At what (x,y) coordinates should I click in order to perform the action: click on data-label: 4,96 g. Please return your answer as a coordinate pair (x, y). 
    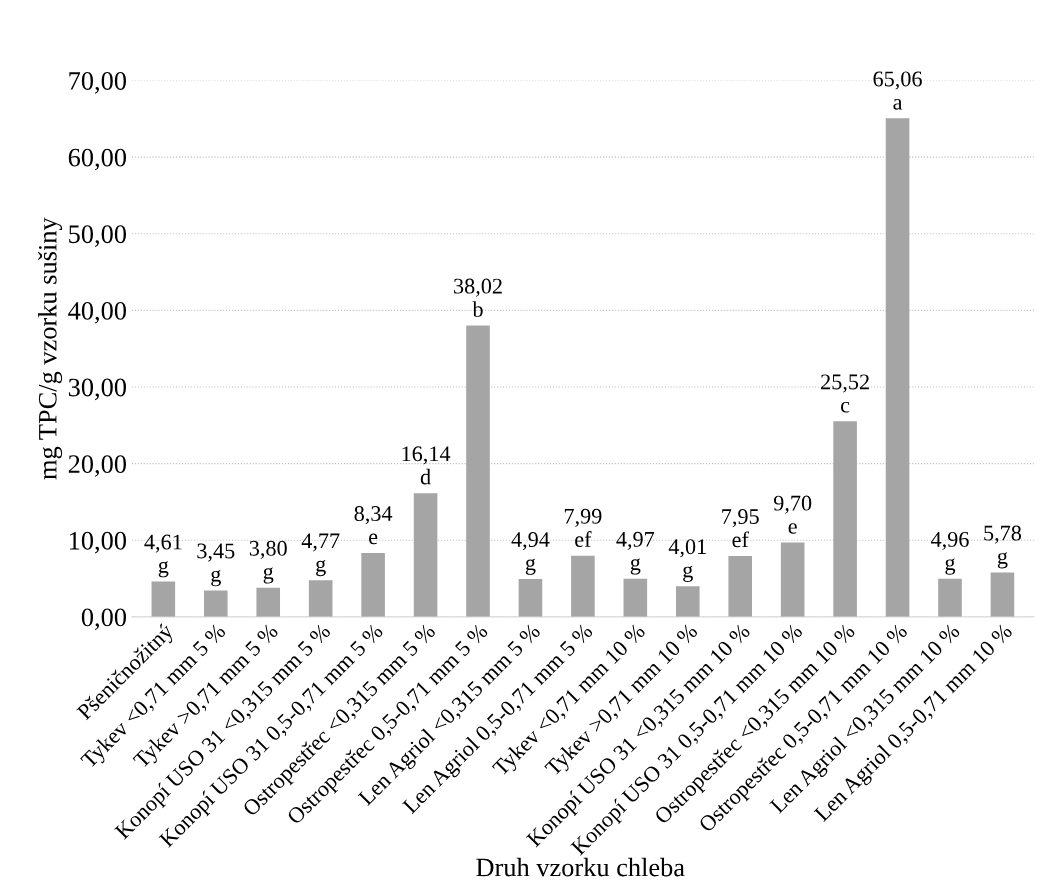
    Looking at the image, I should click on (949, 553).